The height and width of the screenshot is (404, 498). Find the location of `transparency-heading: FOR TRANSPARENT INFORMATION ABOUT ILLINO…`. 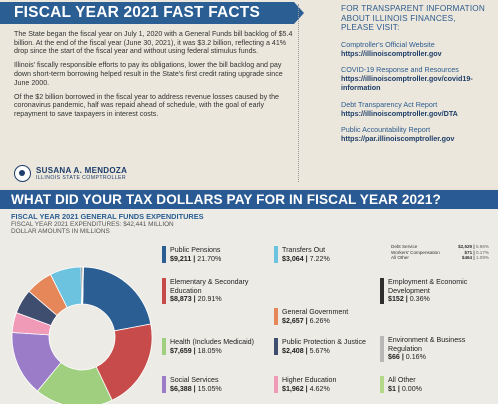

transparency-heading: FOR TRANSPARENT INFORMATION ABOUT ILLINO… is located at coordinates (413, 18).